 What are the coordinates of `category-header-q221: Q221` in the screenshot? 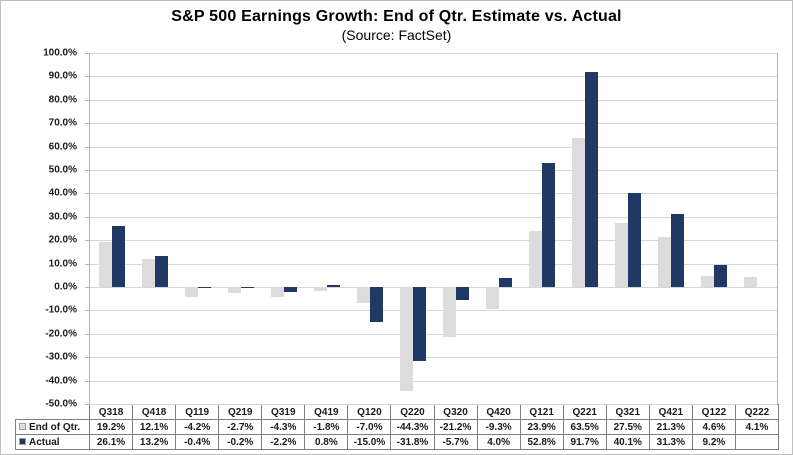 It's located at (584, 412).